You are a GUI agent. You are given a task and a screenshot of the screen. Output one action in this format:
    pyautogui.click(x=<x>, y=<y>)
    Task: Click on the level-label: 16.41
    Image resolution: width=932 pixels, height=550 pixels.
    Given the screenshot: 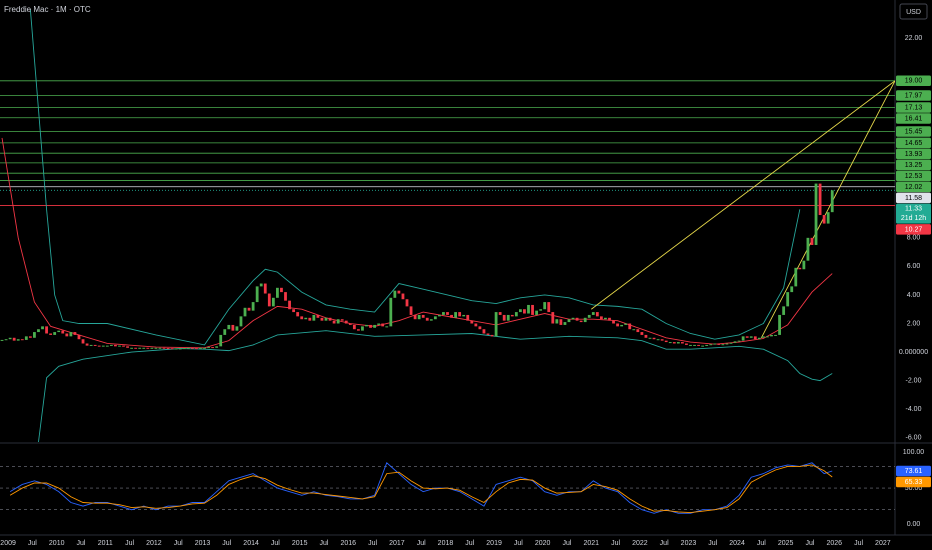 What is the action you would take?
    pyautogui.click(x=914, y=118)
    